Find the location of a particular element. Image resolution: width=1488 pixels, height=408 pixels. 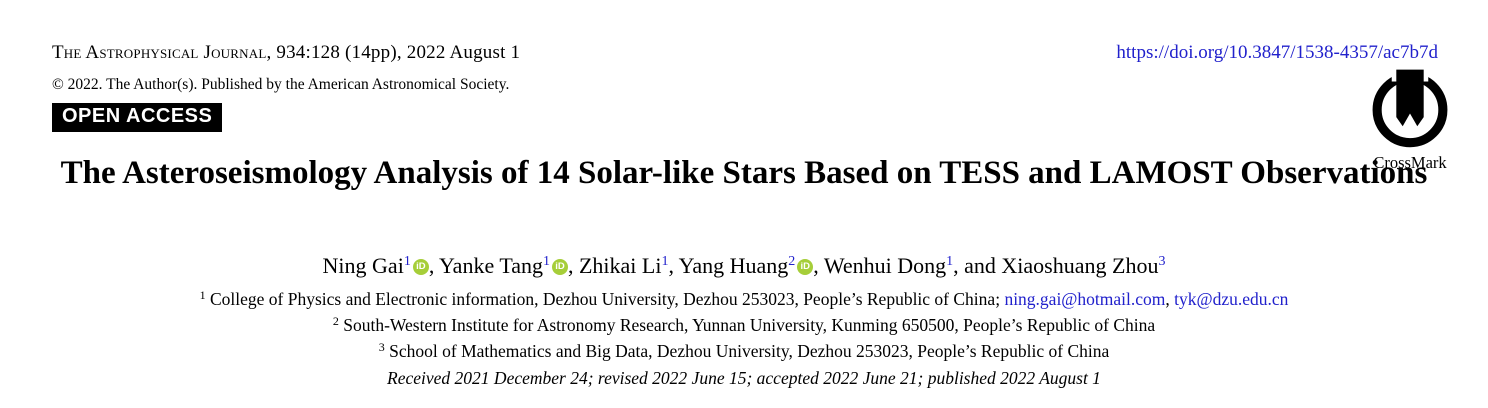

open-access-badge: OPEN ACCESS is located at coordinates (137, 117).